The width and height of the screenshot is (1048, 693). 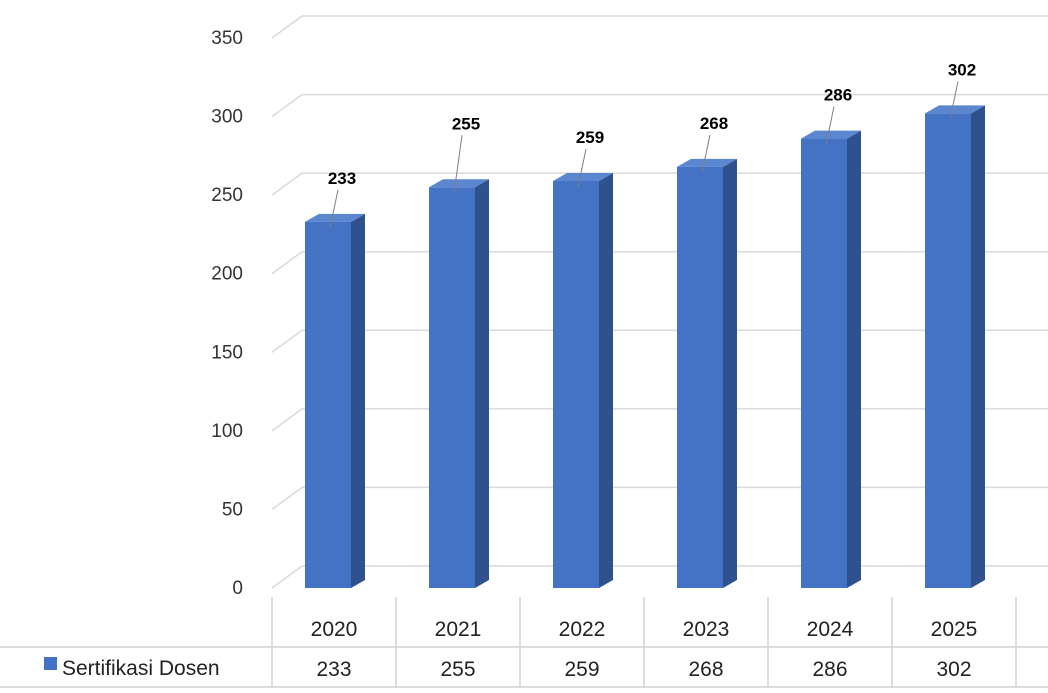 What do you see at coordinates (838, 95) in the screenshot?
I see `data-label-2024: 286` at bounding box center [838, 95].